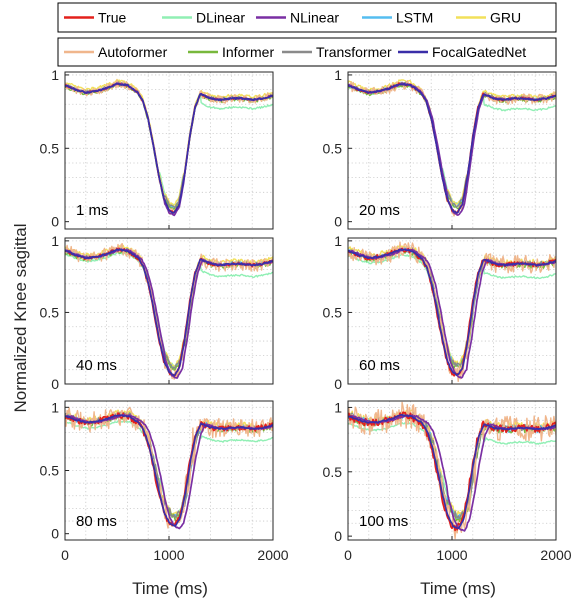 Image resolution: width=580 pixels, height=605 pixels. Describe the element at coordinates (414, 18) in the screenshot. I see `legend-label-lstm: LSTM` at that location.